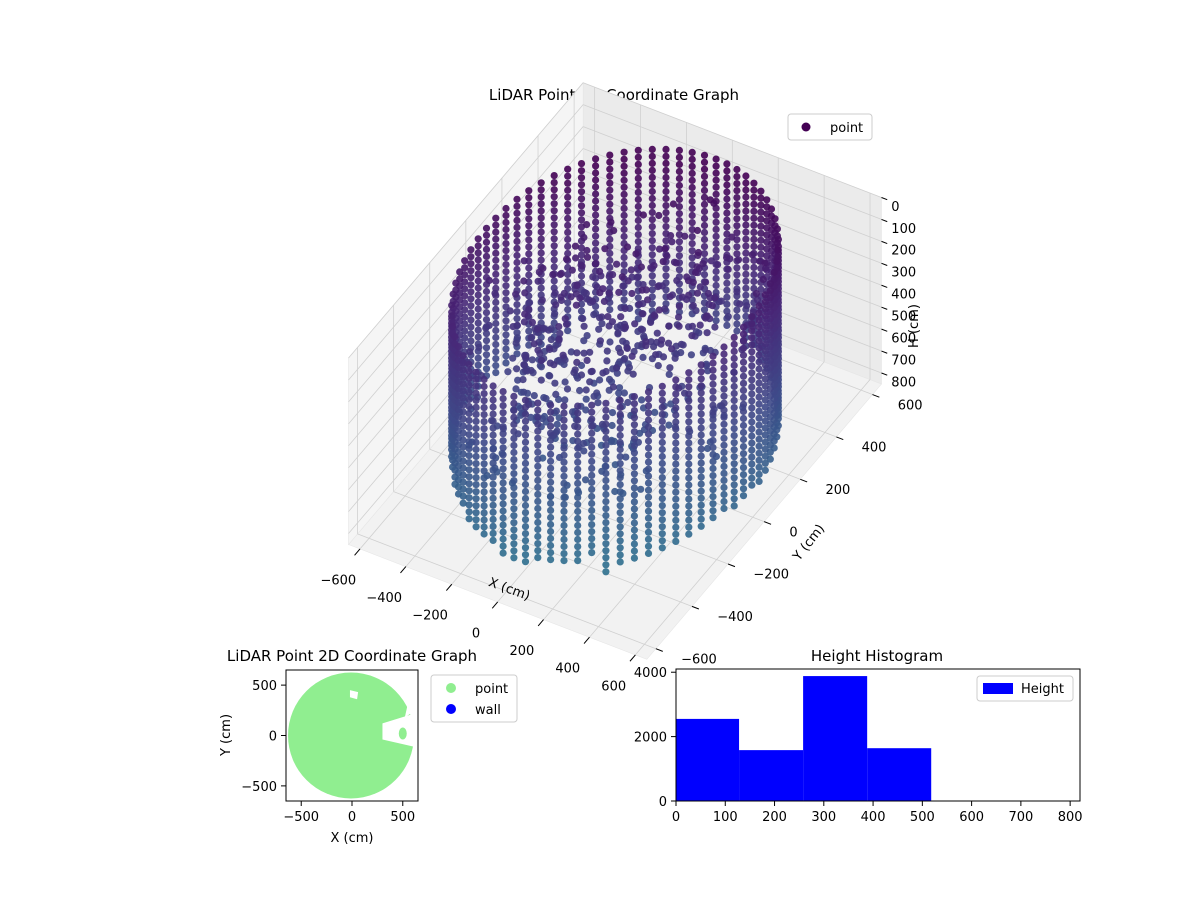 Image resolution: width=1200 pixels, height=900 pixels. I want to click on legend-marker-height, so click(998, 688).